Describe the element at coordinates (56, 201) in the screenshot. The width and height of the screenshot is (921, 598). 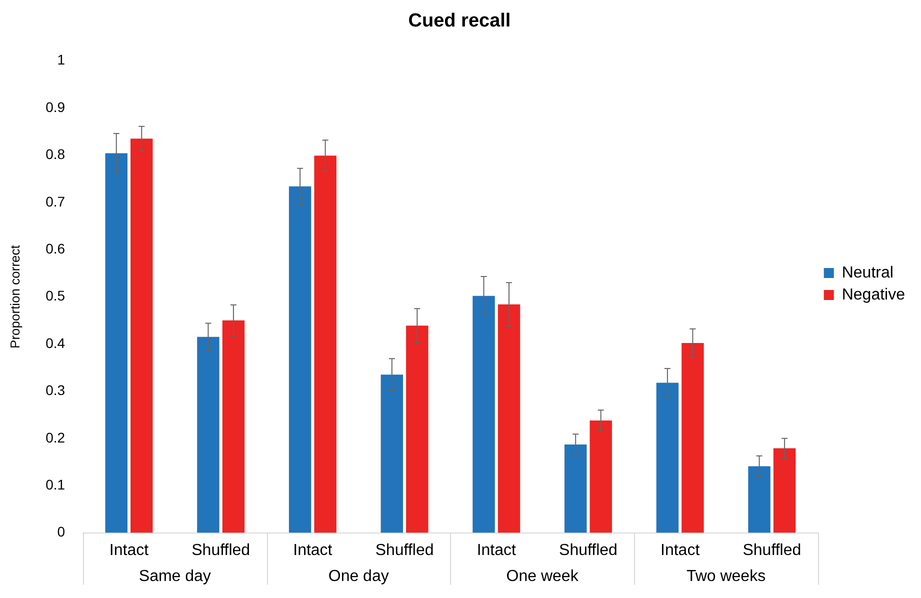
I see `y-tick-label: 0.7` at that location.